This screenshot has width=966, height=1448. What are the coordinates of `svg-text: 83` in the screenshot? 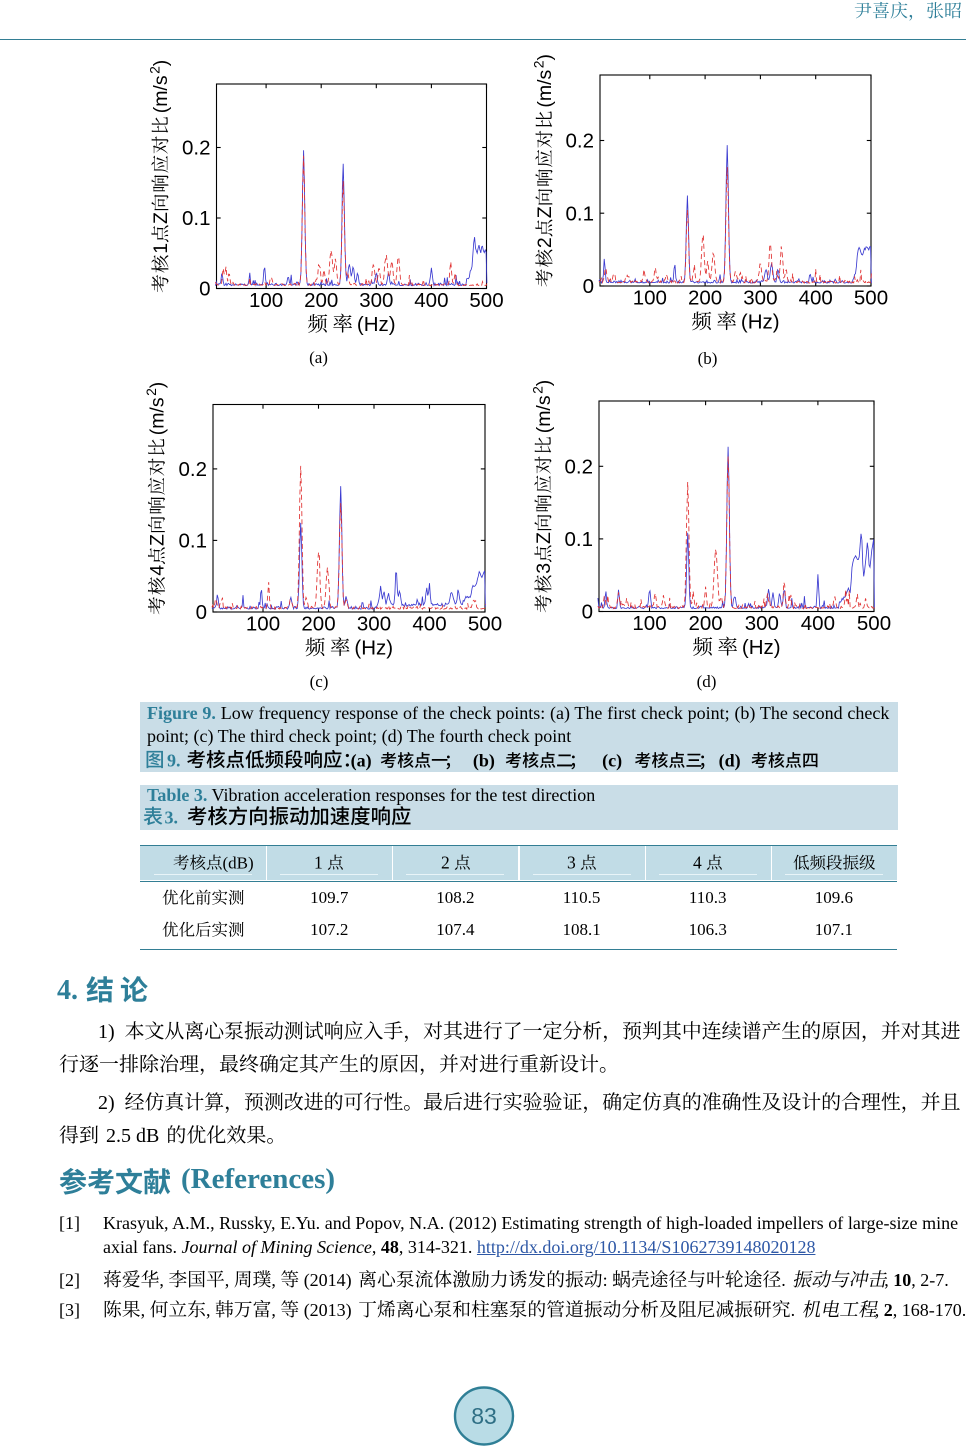 It's located at (484, 1416).